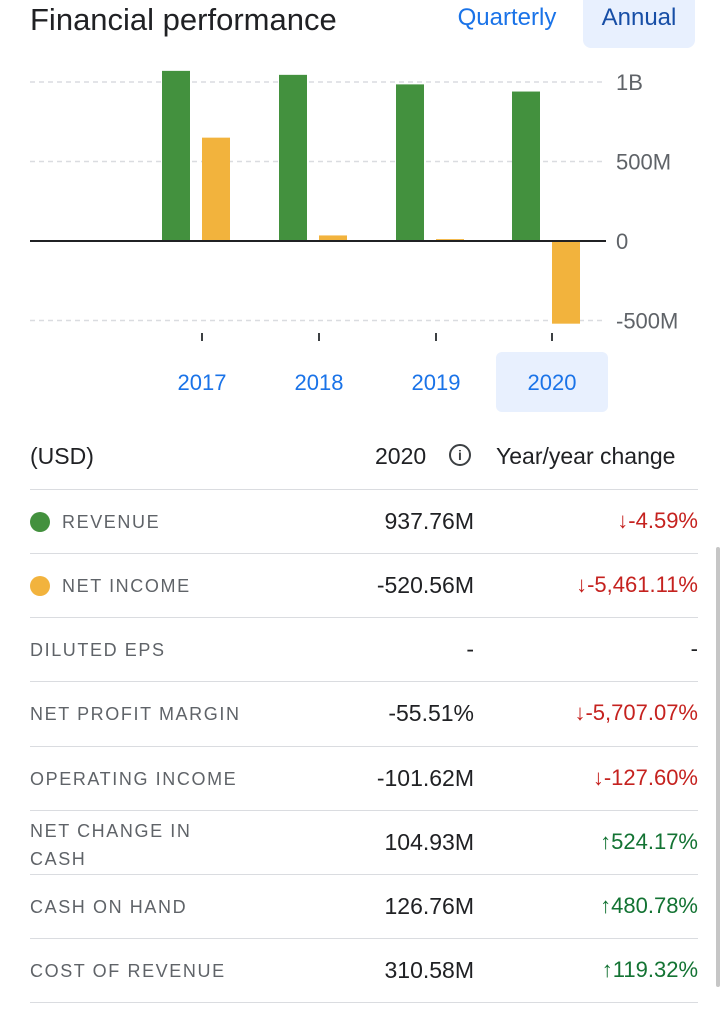 Image resolution: width=726 pixels, height=1024 pixels. What do you see at coordinates (507, 17) in the screenshot?
I see `quarterly-toggle-button: Quarterly` at bounding box center [507, 17].